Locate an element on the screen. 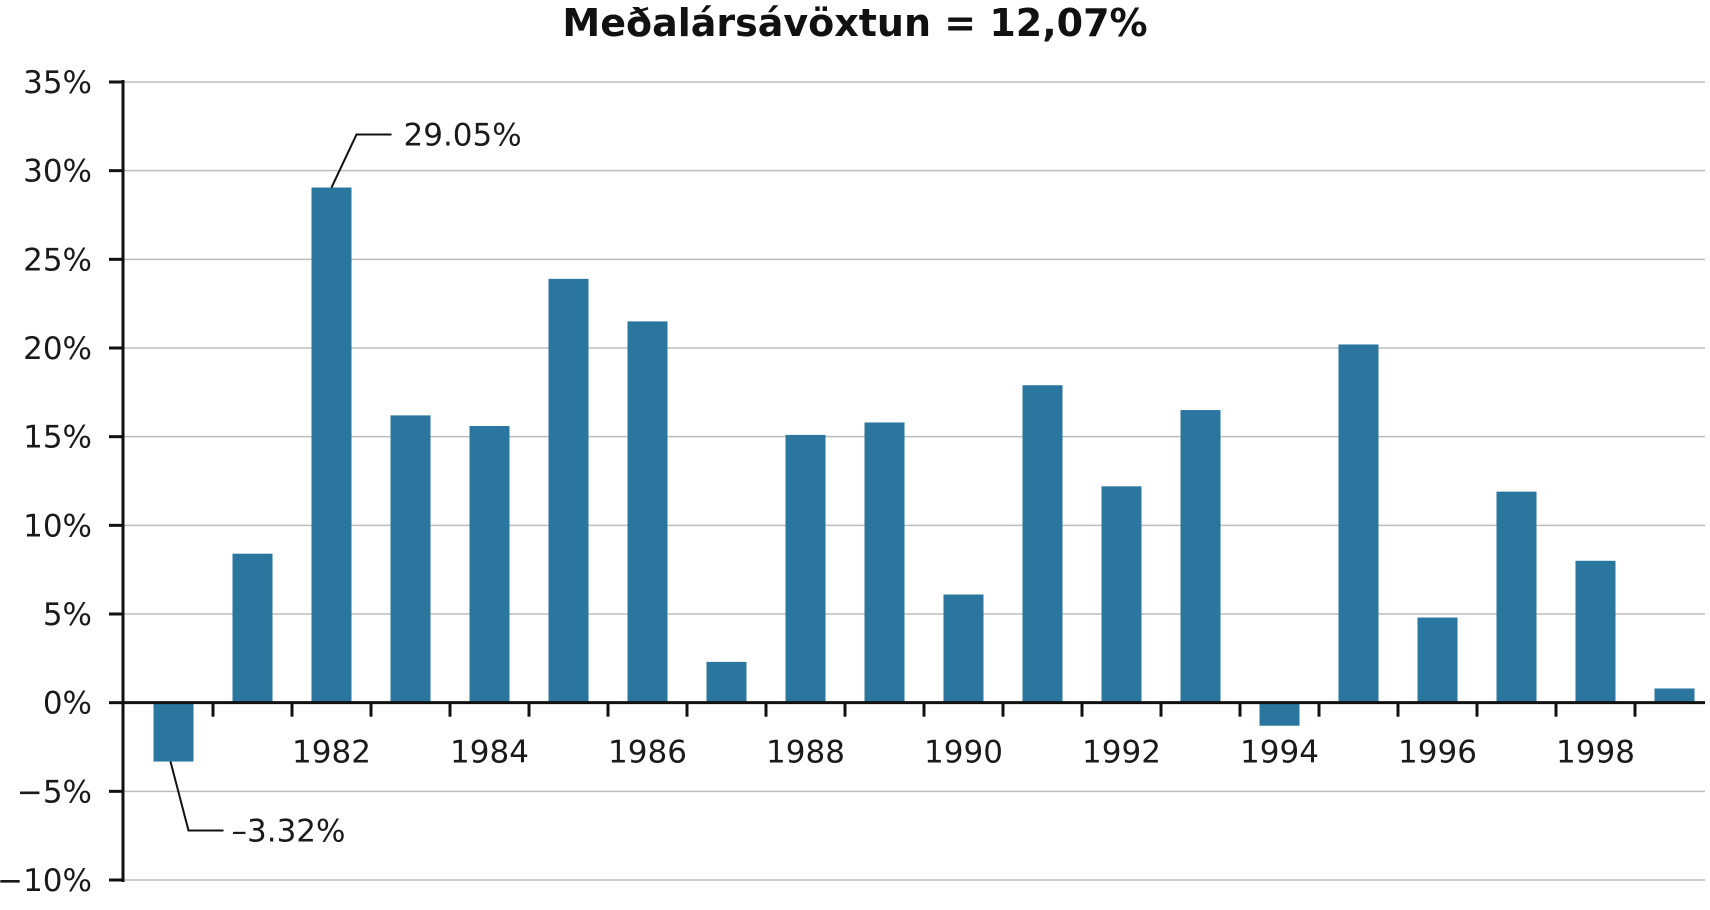  x-tick-label: 1984 is located at coordinates (489, 753).